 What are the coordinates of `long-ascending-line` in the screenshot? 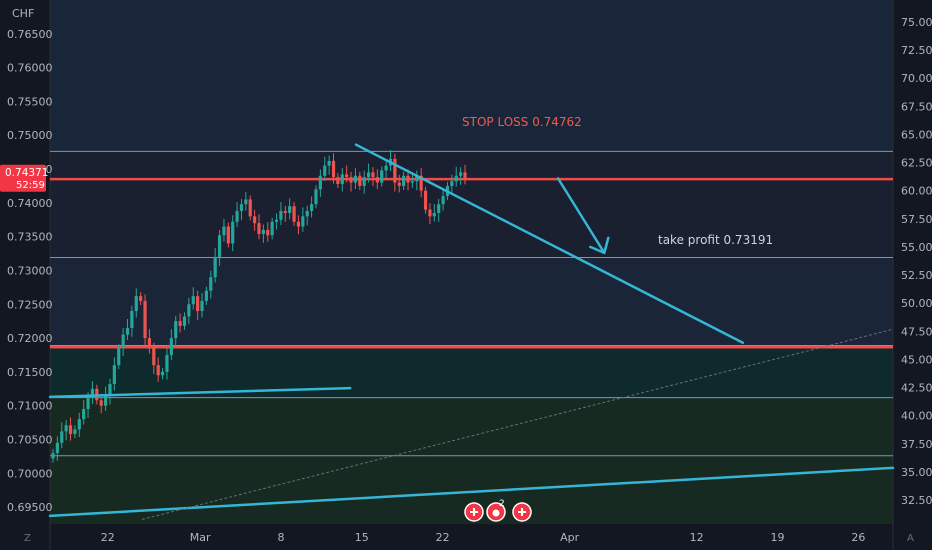 It's located at (471, 492).